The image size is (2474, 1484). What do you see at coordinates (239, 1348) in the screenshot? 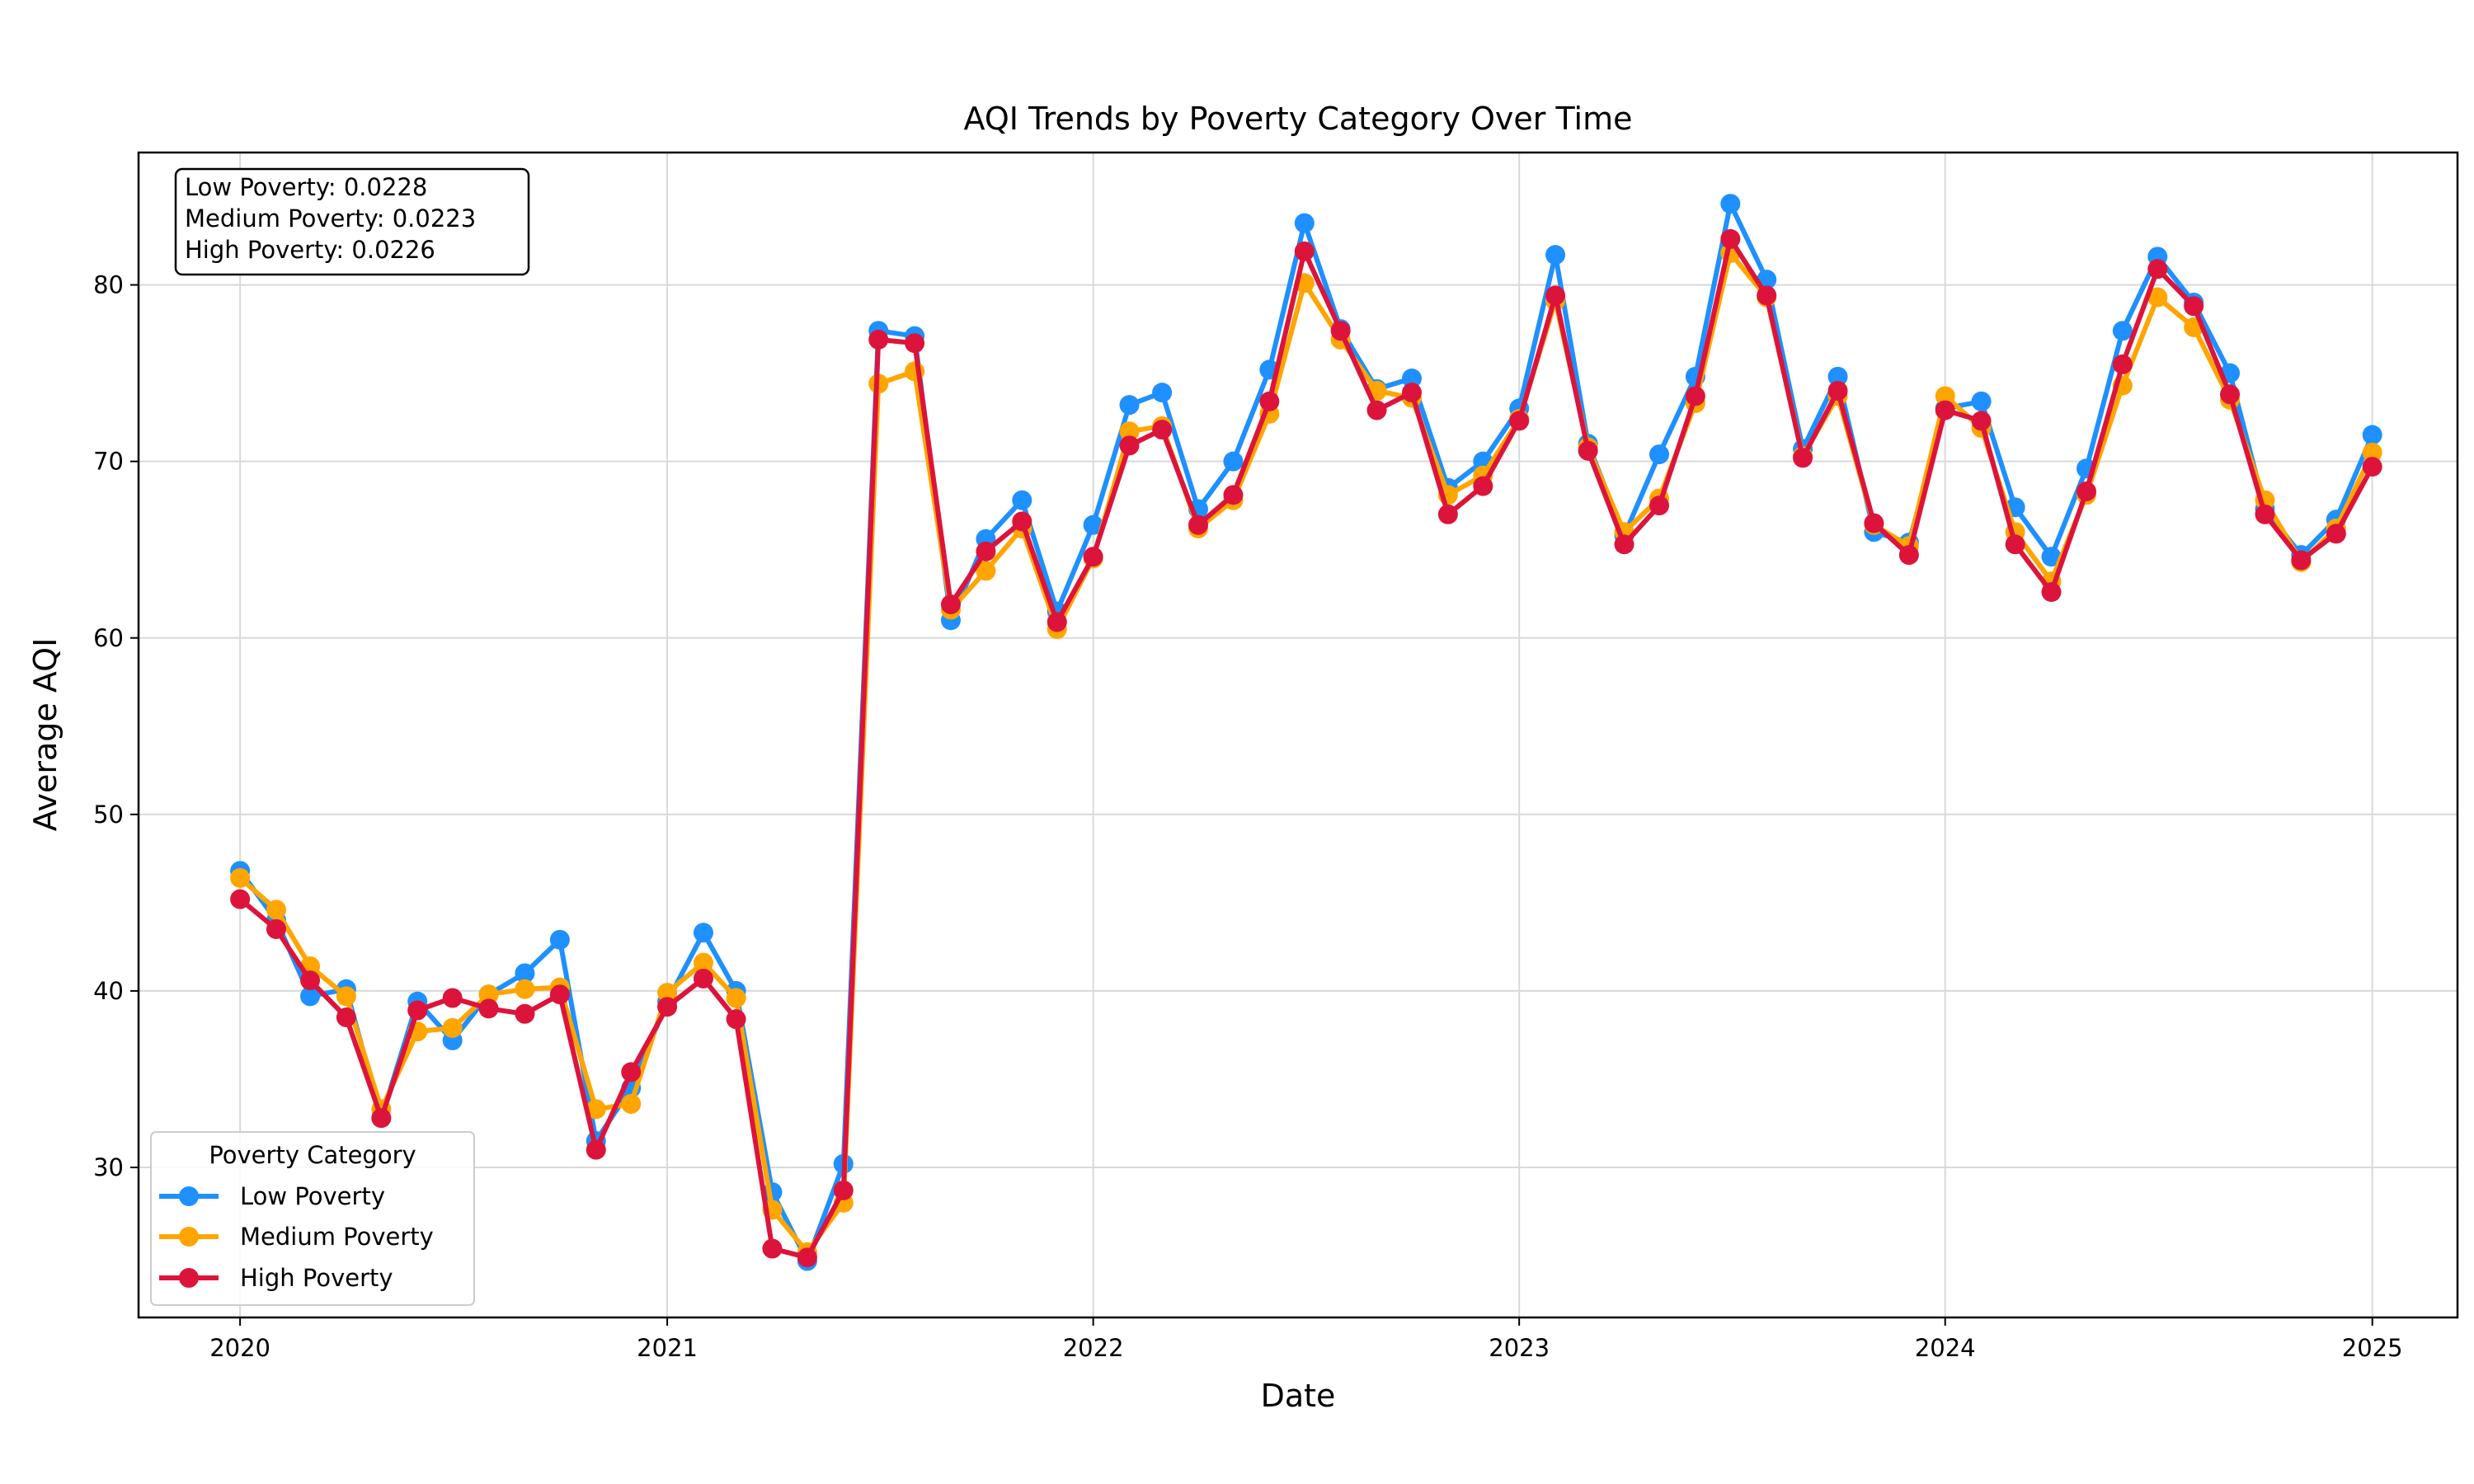
I see `x-tick-label: 2020` at bounding box center [239, 1348].